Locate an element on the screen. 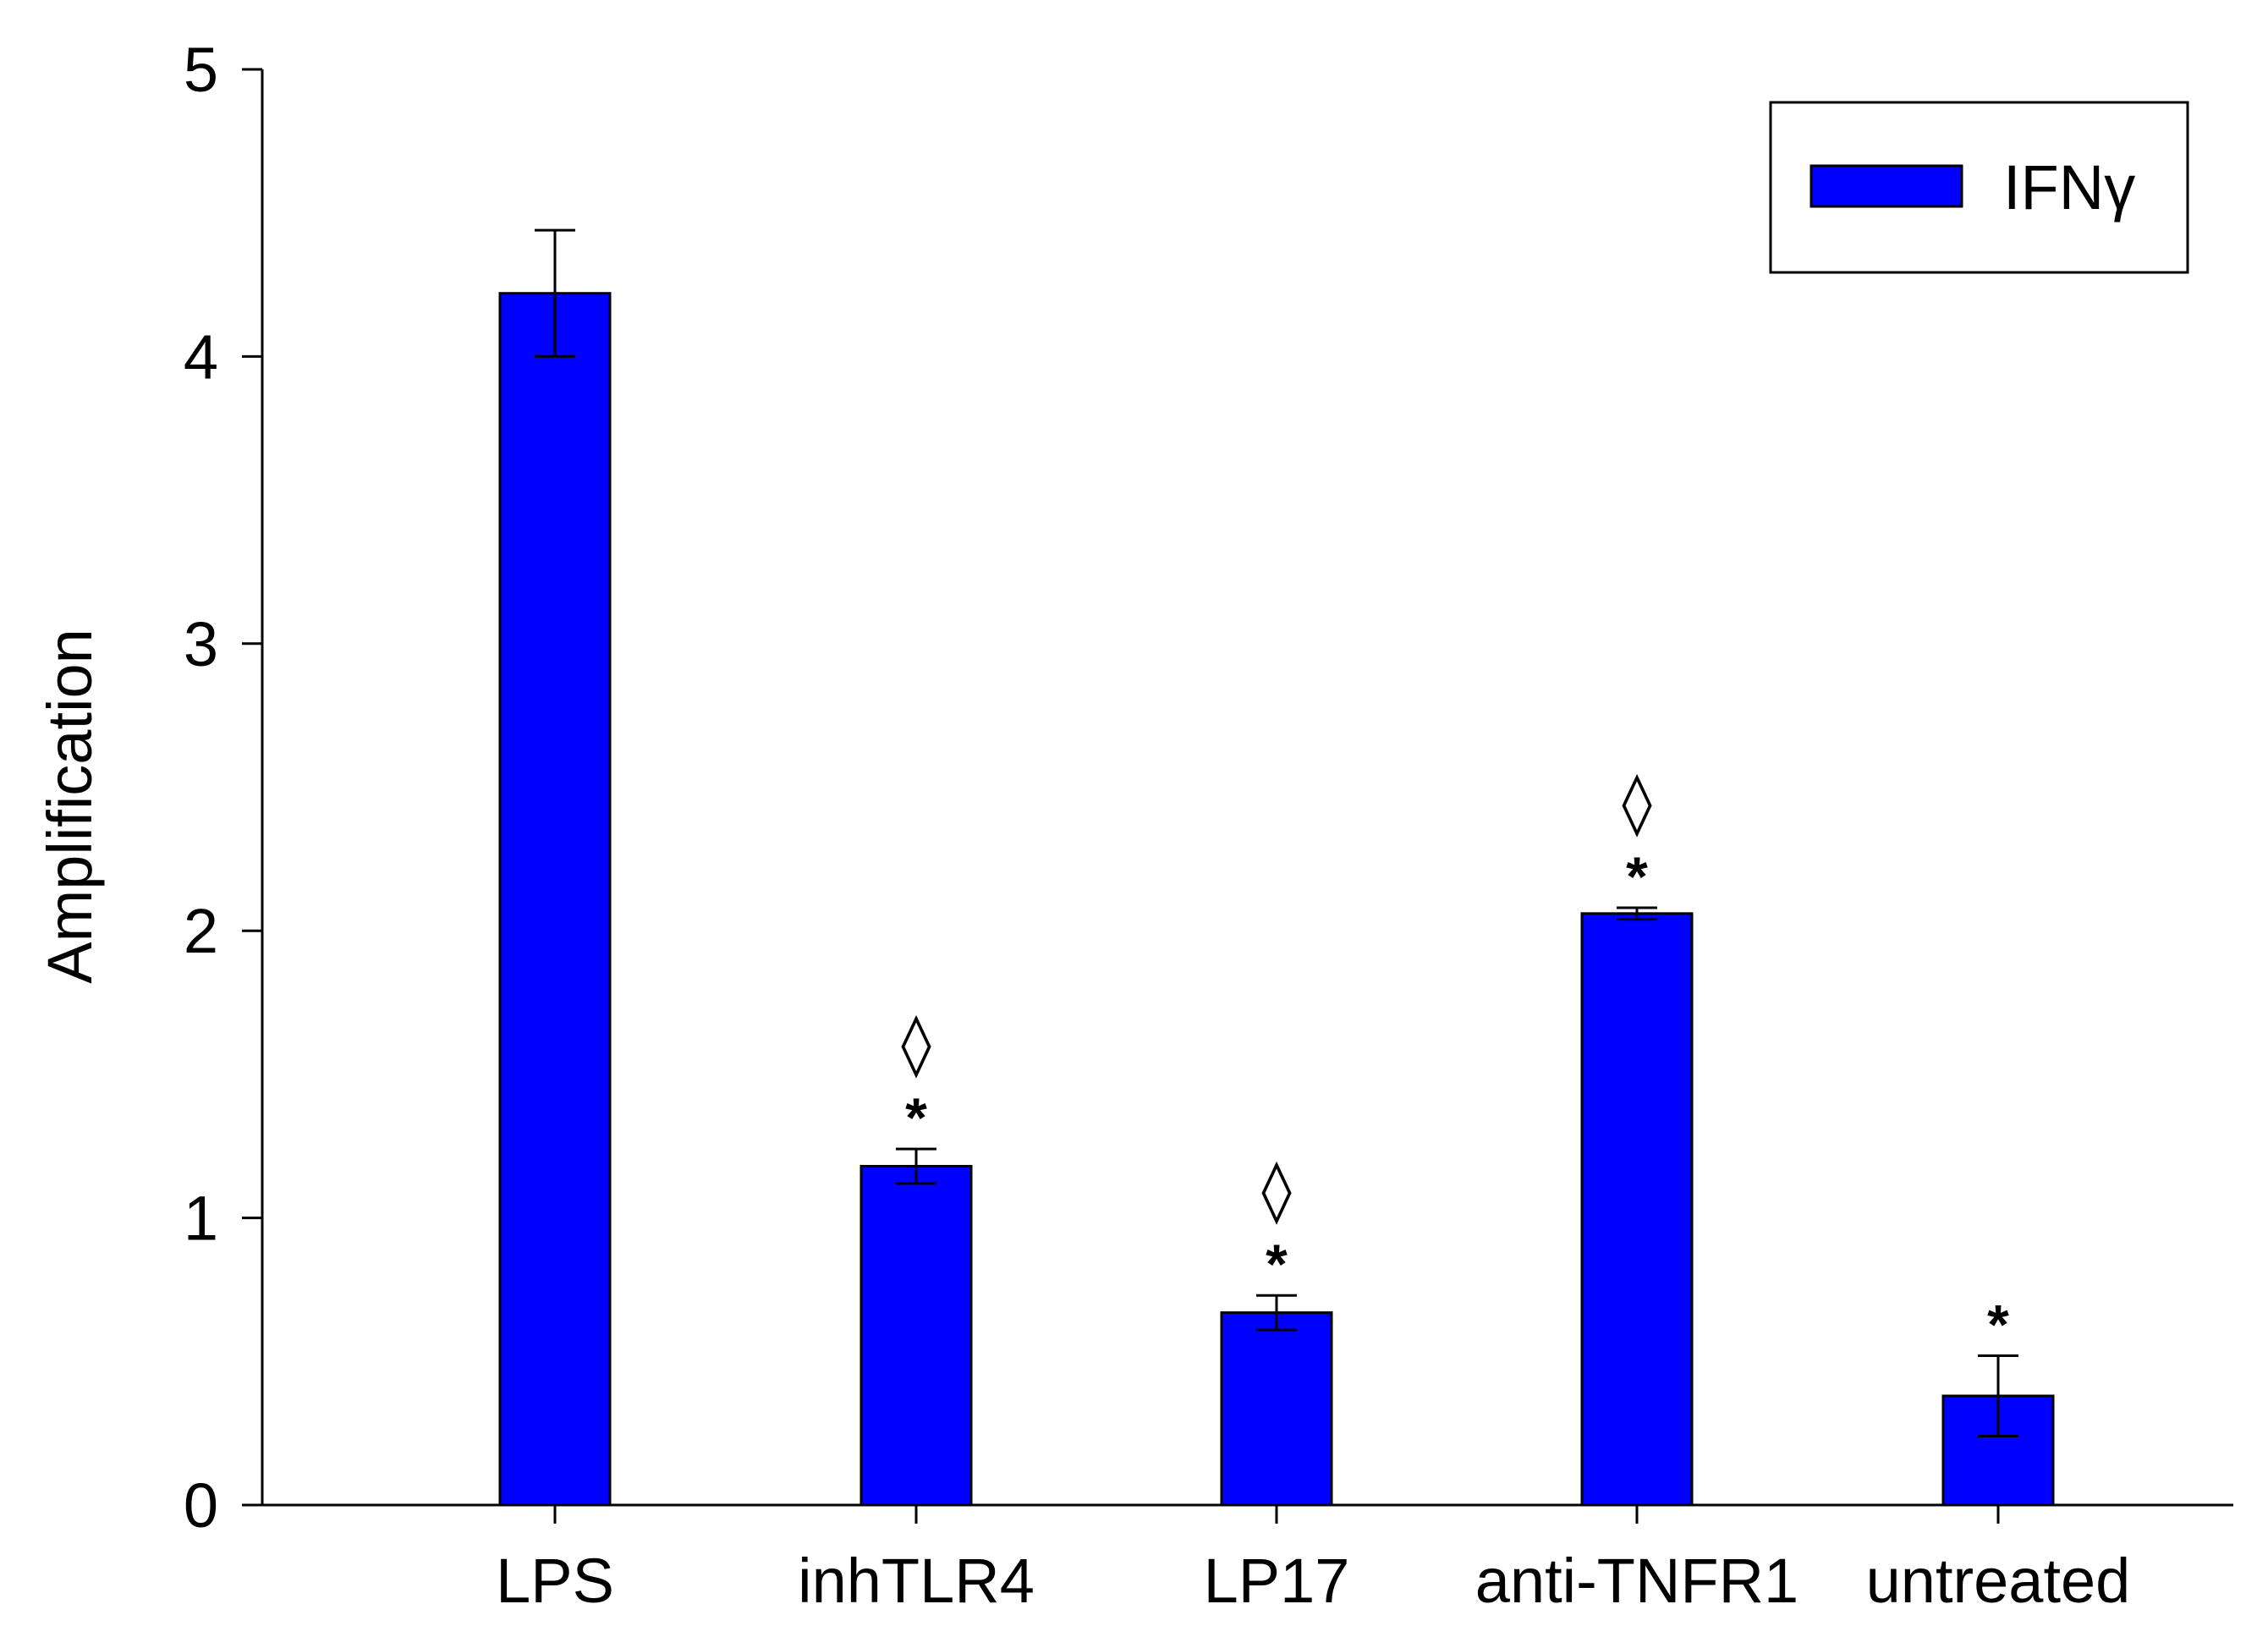 This screenshot has width=2268, height=1637. x-tick-label: LP17 is located at coordinates (1277, 1581).